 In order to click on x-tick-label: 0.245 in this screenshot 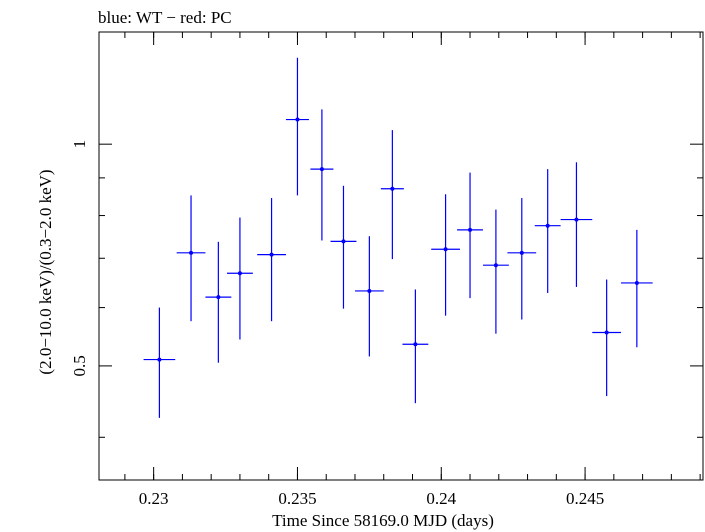, I will do `click(585, 498)`.